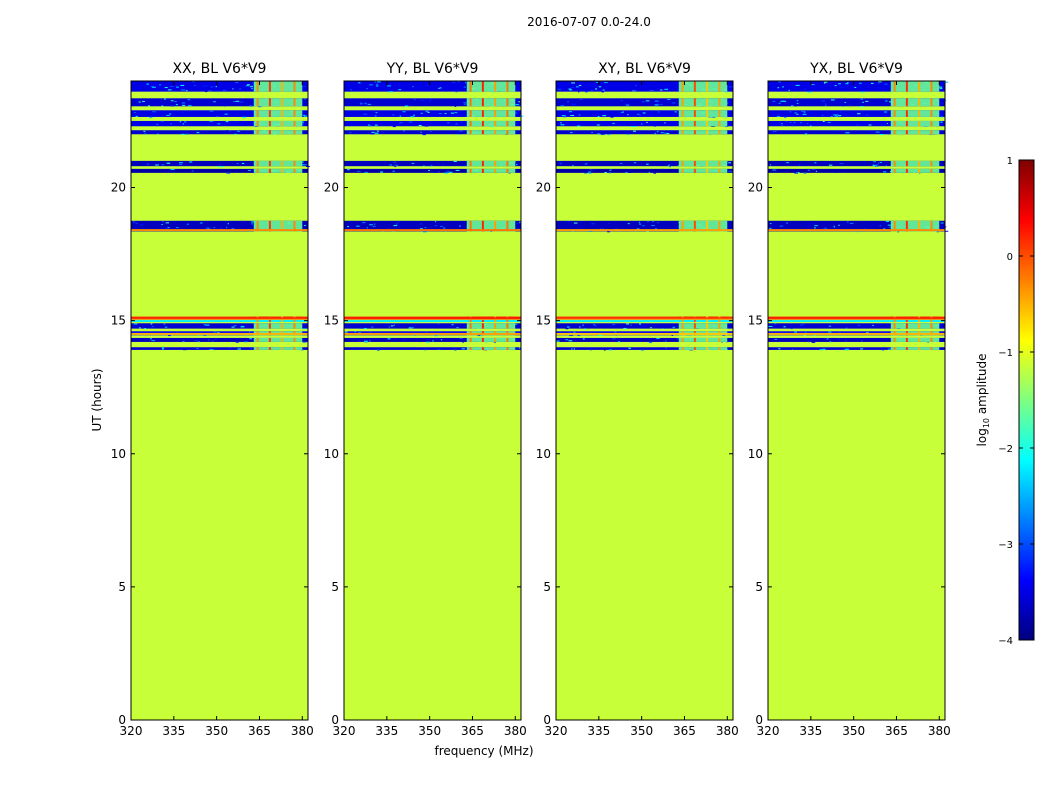 The height and width of the screenshot is (800, 1050). What do you see at coordinates (97, 399) in the screenshot?
I see `y-axis-label: UT (hours)` at bounding box center [97, 399].